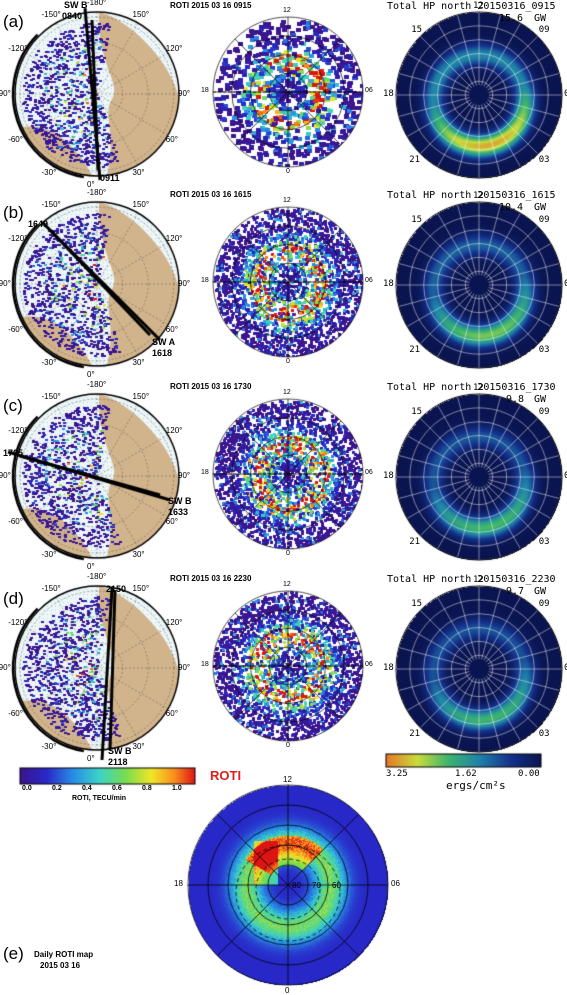 The width and height of the screenshot is (567, 995). Describe the element at coordinates (416, 604) in the screenshot. I see `hp-mlt-ul-3: 15` at that location.